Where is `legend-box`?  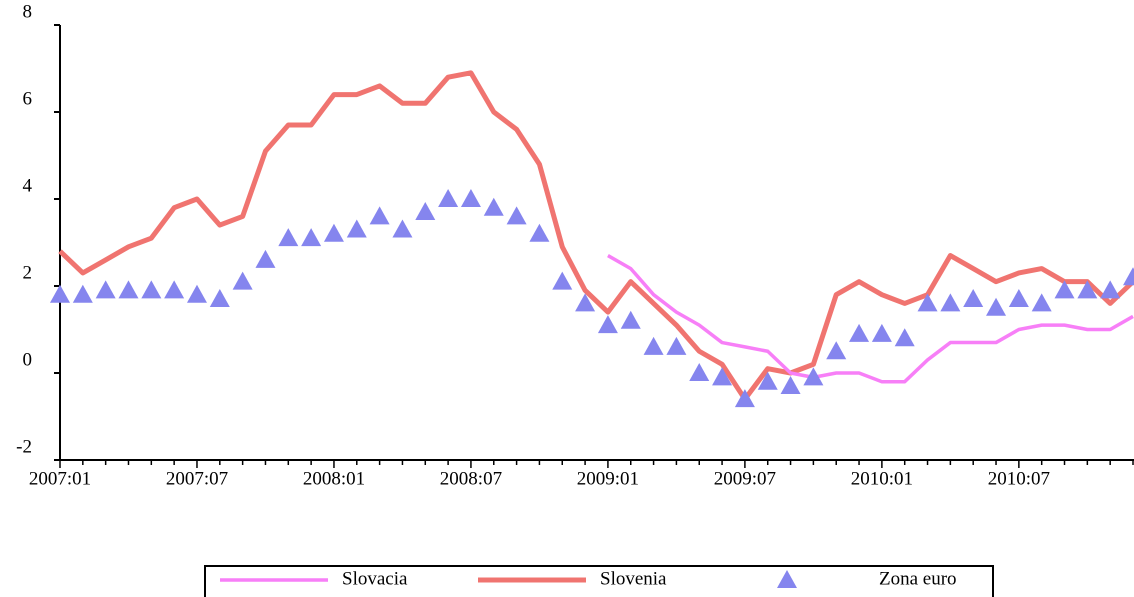 legend-box is located at coordinates (599, 581).